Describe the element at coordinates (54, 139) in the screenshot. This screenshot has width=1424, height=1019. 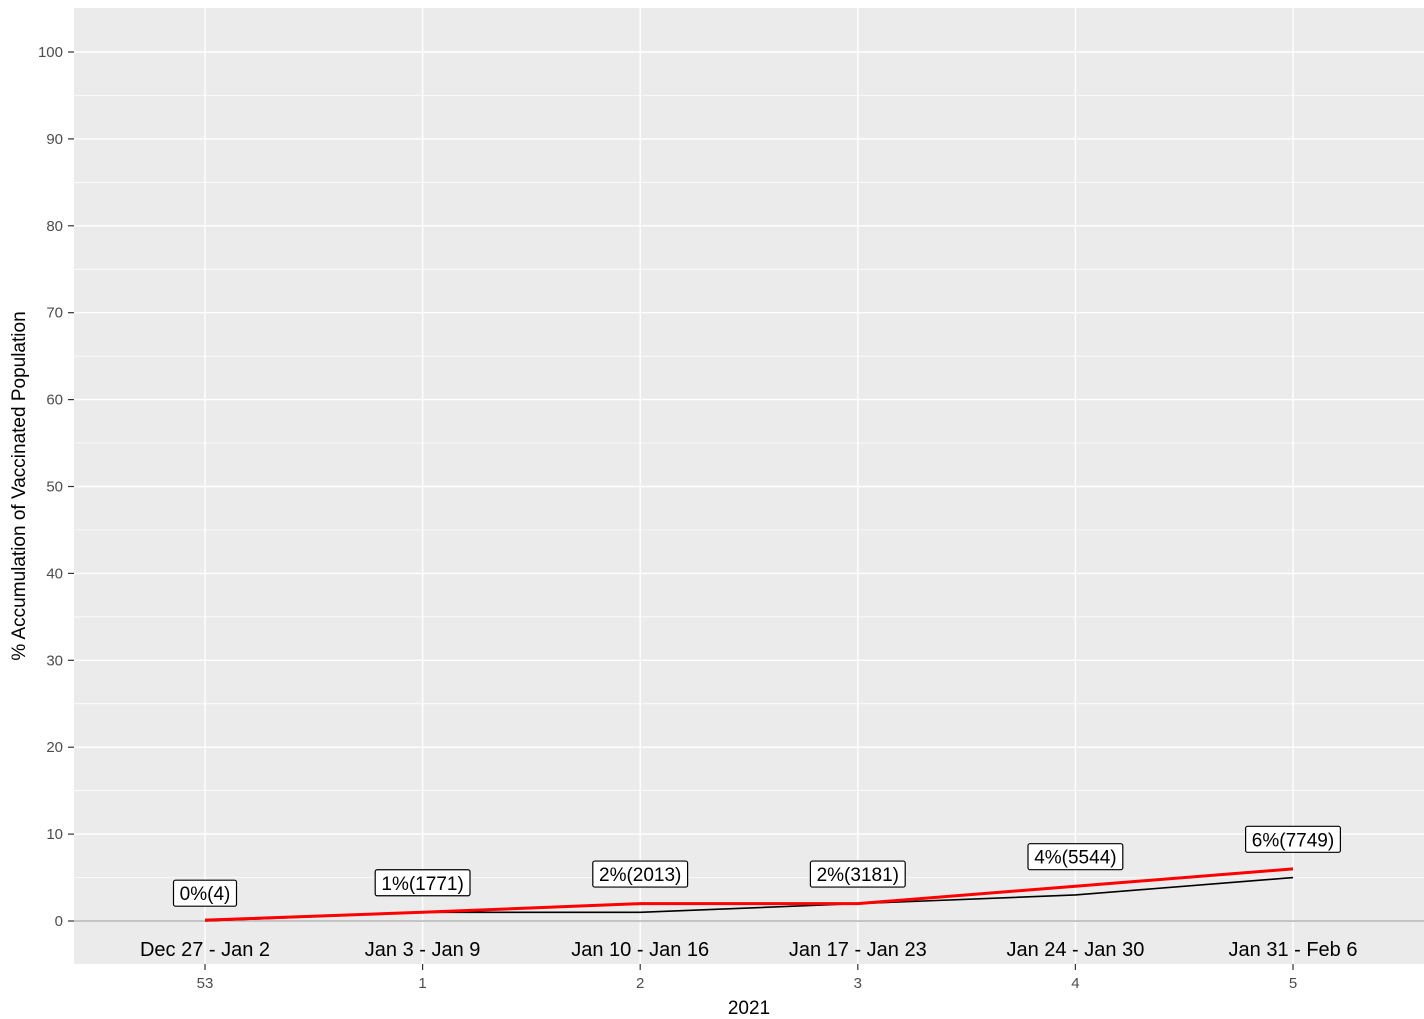
I see `y-tick-label: 90` at that location.